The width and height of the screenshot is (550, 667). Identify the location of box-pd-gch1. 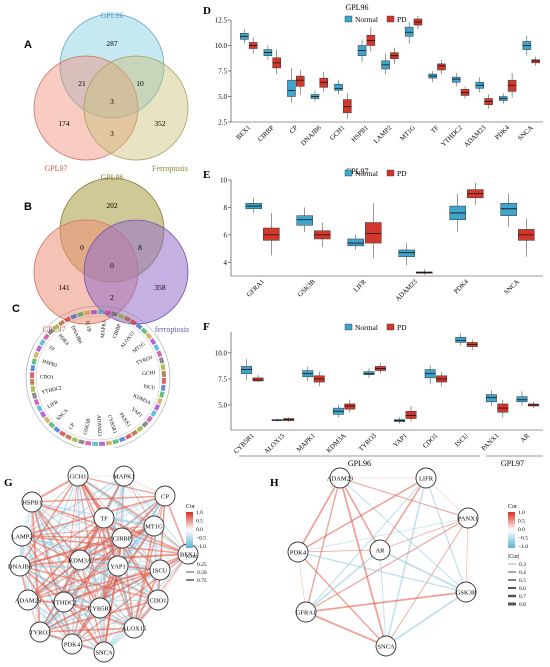
(347, 106).